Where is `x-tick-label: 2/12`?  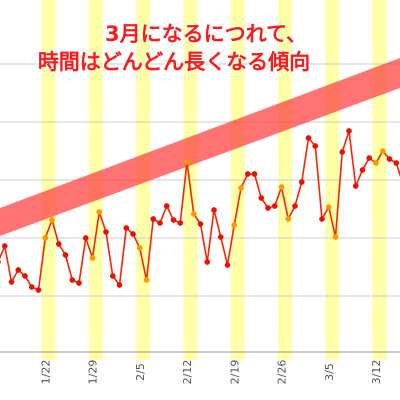
x-tick-label: 2/12 is located at coordinates (187, 372).